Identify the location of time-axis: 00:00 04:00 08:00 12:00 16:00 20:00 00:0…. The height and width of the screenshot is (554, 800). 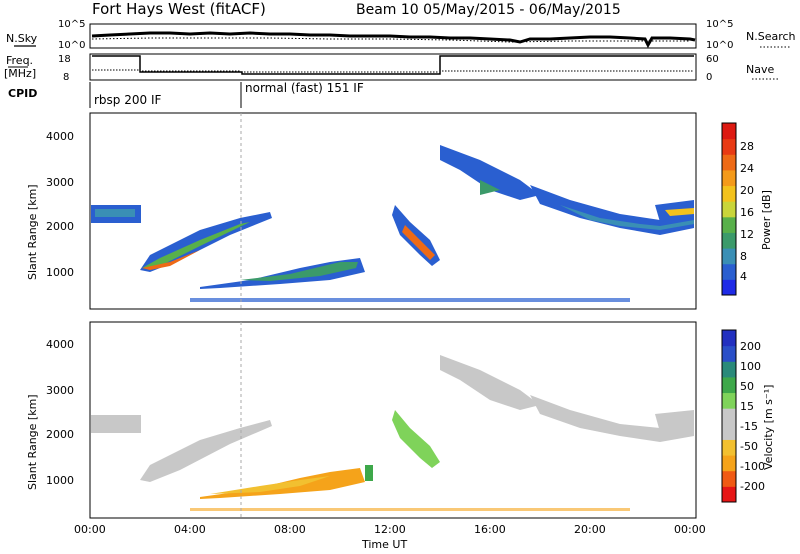
(390, 537).